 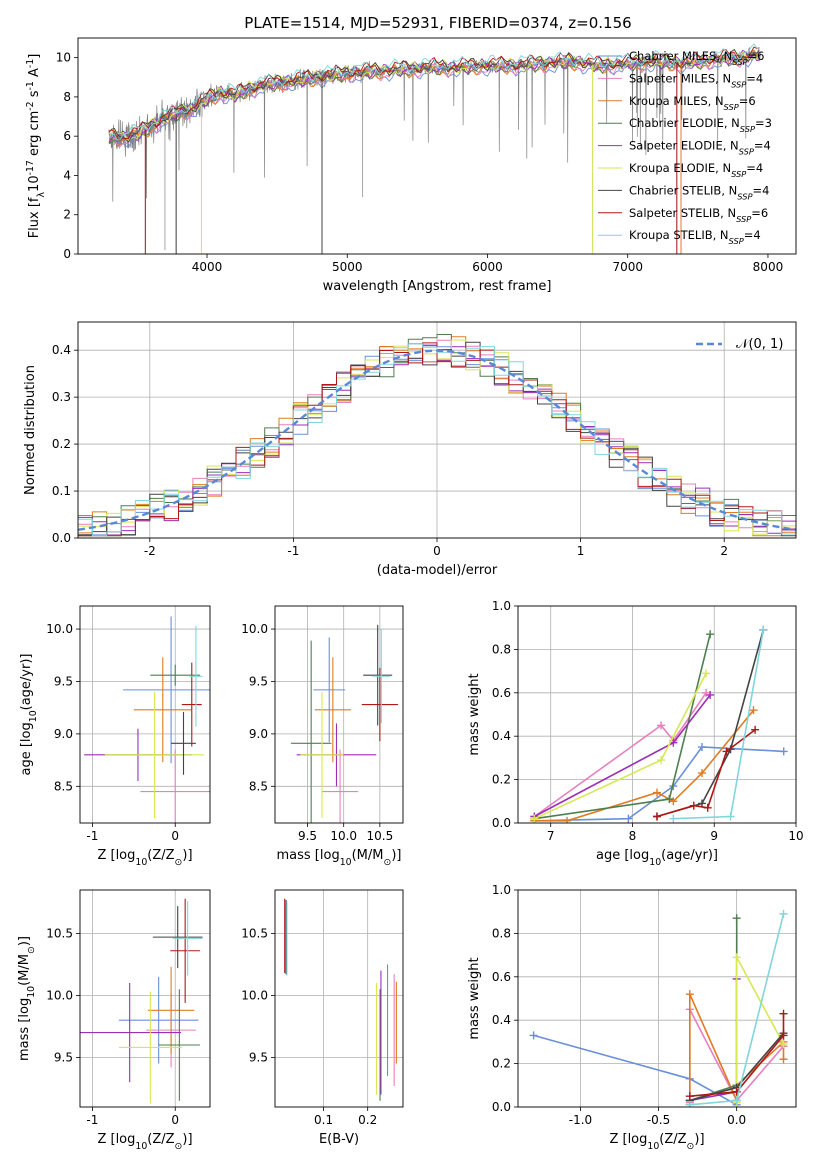 What do you see at coordinates (145, 714) in the screenshot?
I see `z-age-frame` at bounding box center [145, 714].